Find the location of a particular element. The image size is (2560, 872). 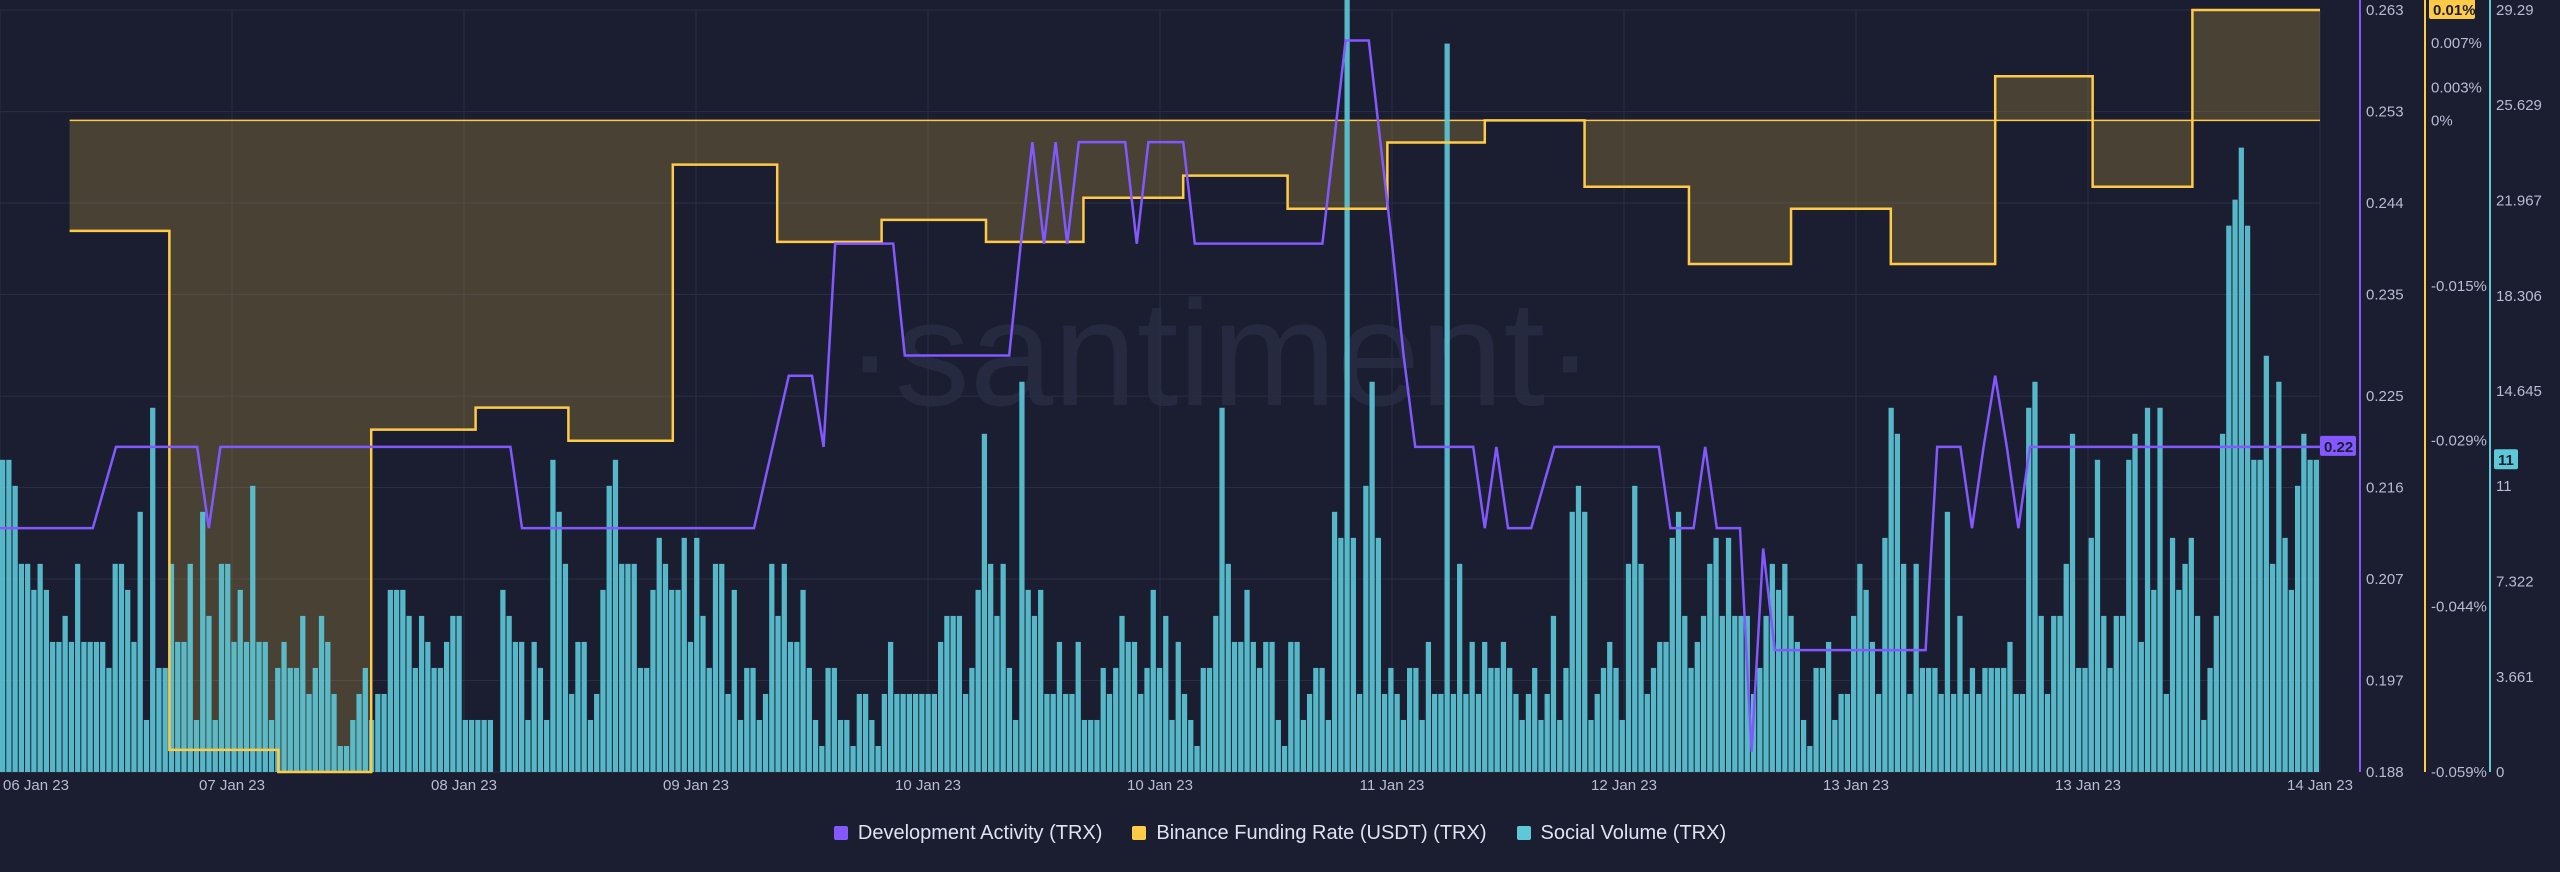

x-axis-tick-label: 08 Jan 23 is located at coordinates (464, 785).